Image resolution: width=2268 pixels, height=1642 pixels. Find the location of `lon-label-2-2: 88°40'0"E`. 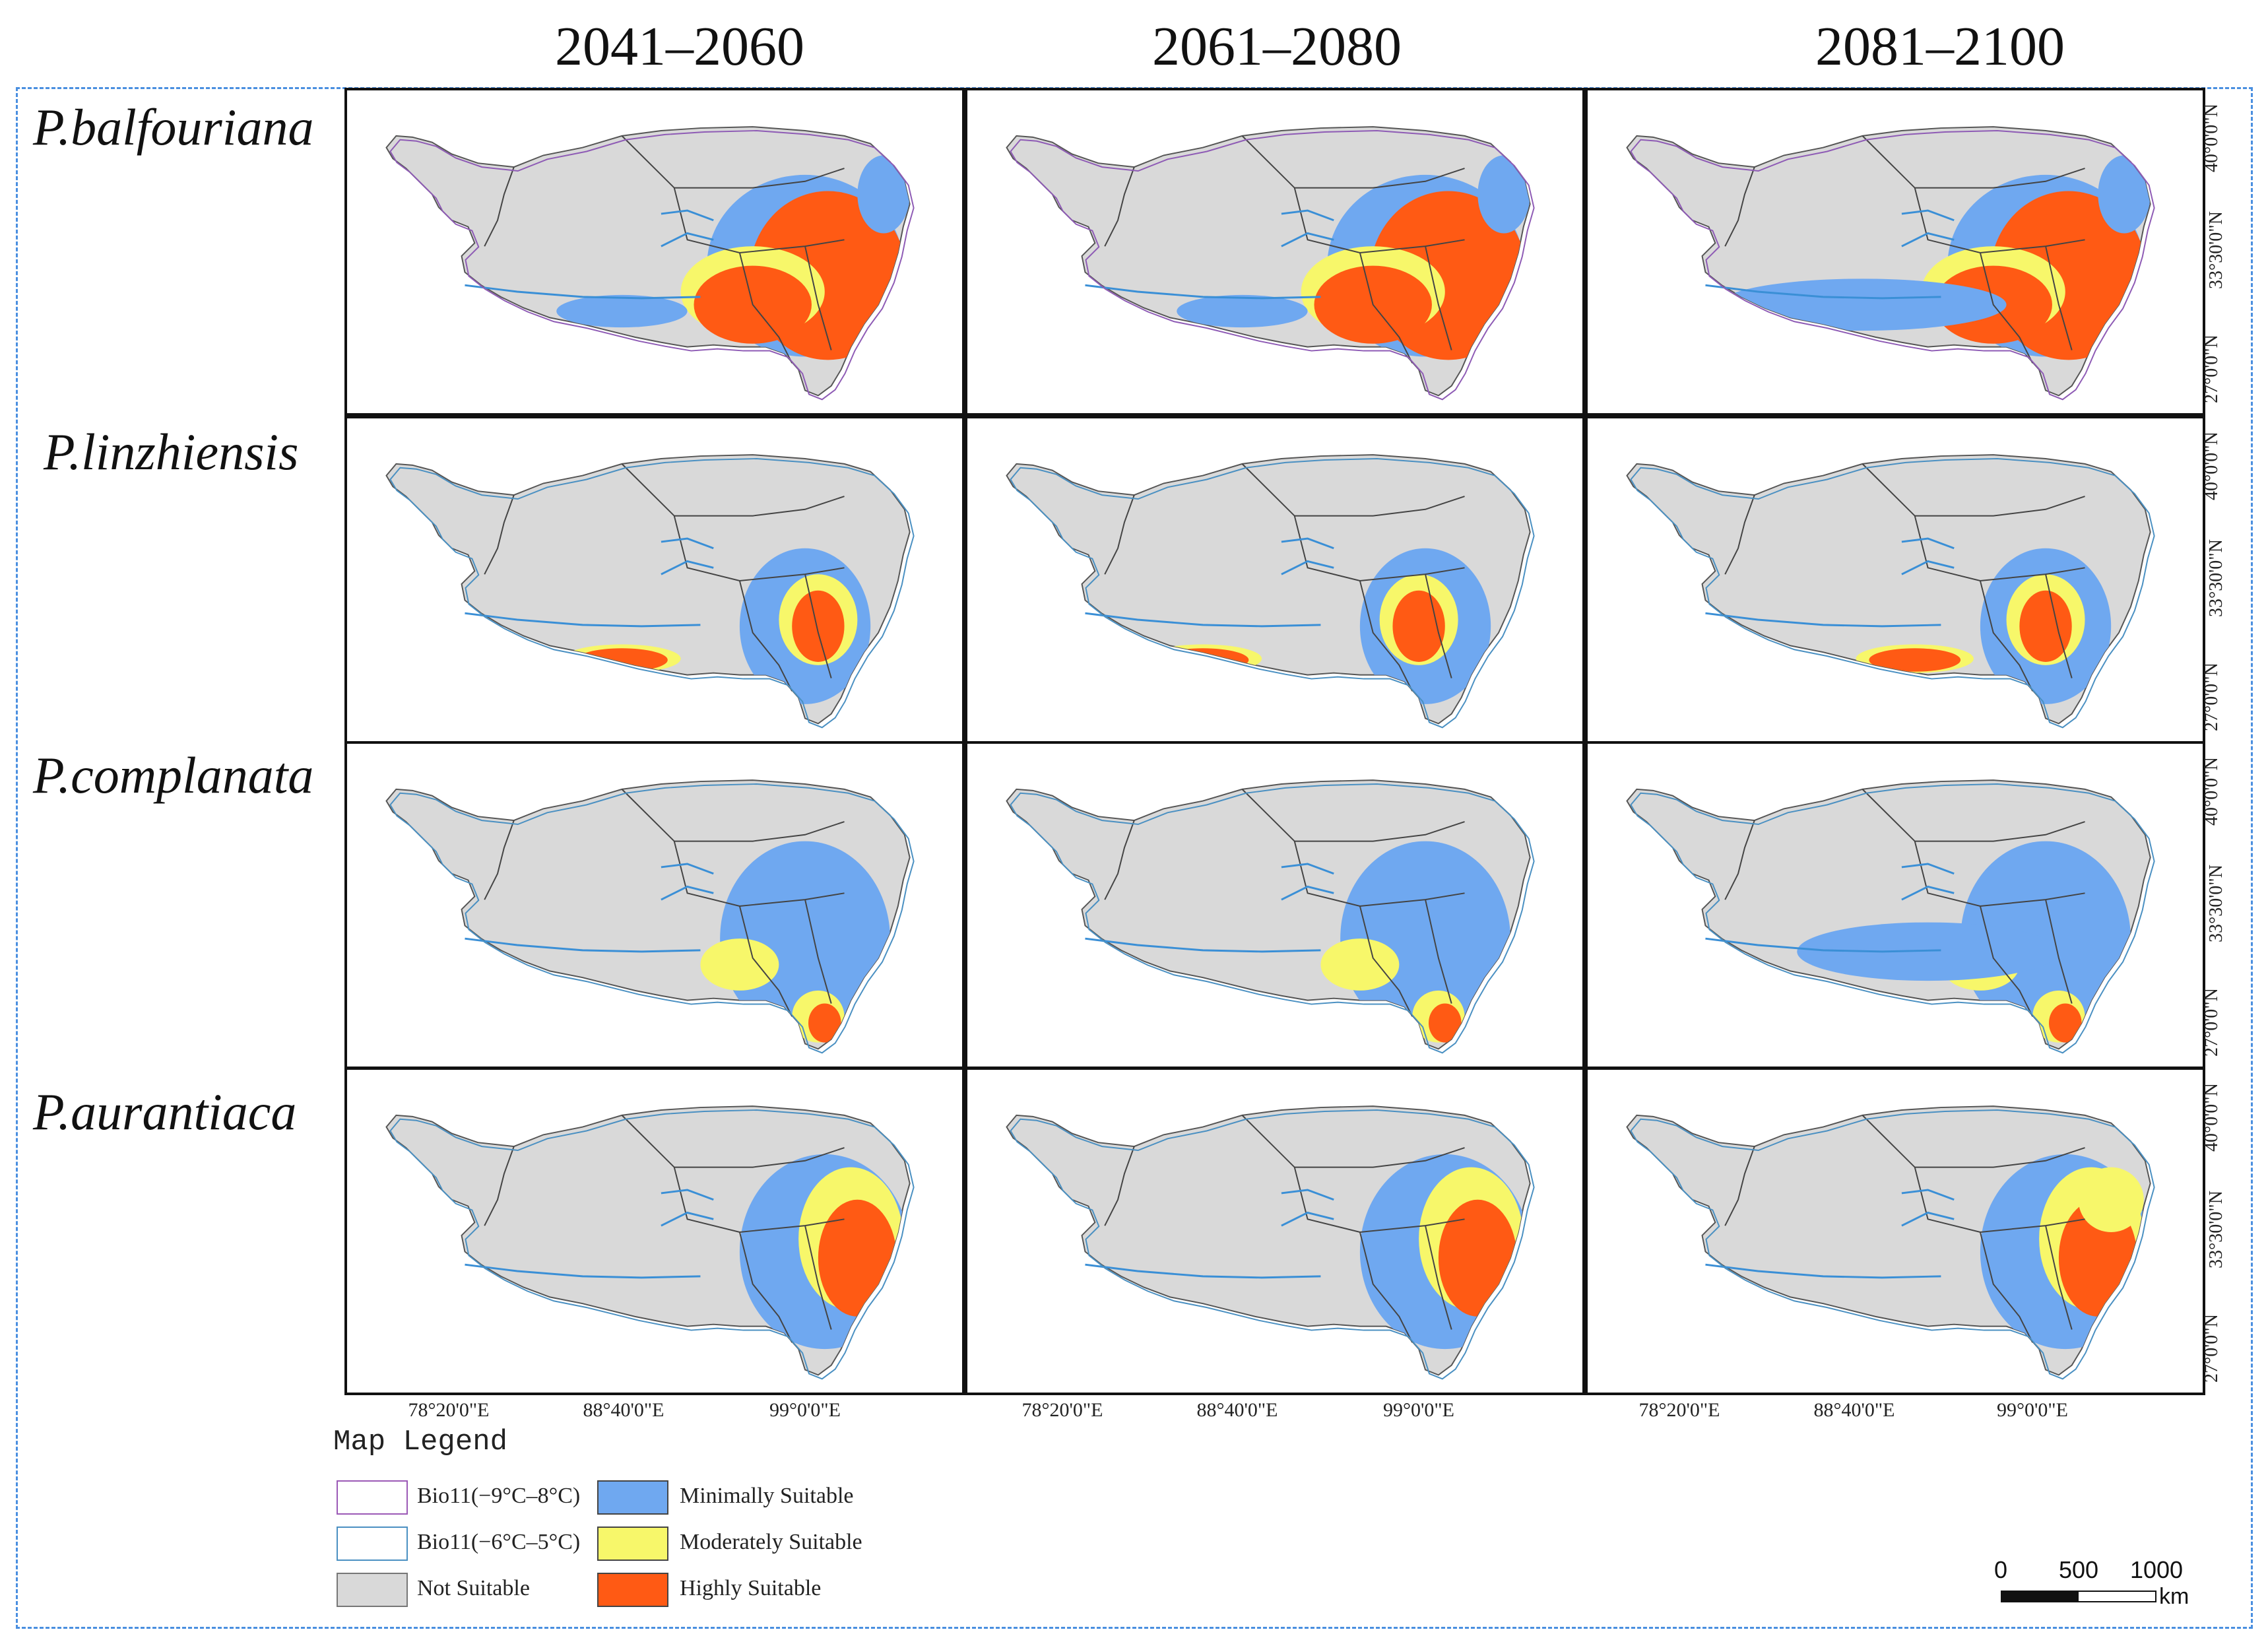

lon-label-2-2: 88°40'0"E is located at coordinates (1237, 1410).